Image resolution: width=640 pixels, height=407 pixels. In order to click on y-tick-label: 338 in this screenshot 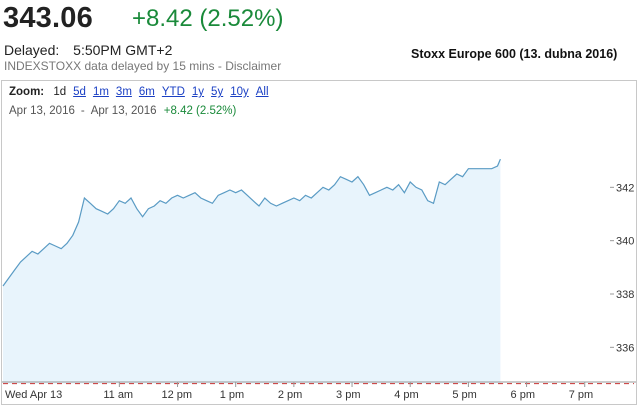, I will do `click(625, 295)`.